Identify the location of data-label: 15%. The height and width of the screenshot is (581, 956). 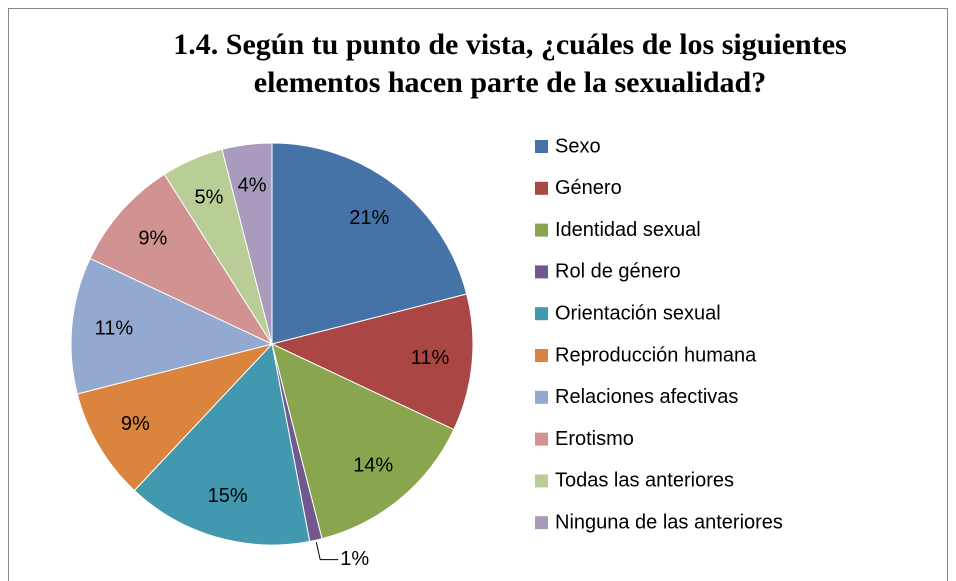
(228, 496).